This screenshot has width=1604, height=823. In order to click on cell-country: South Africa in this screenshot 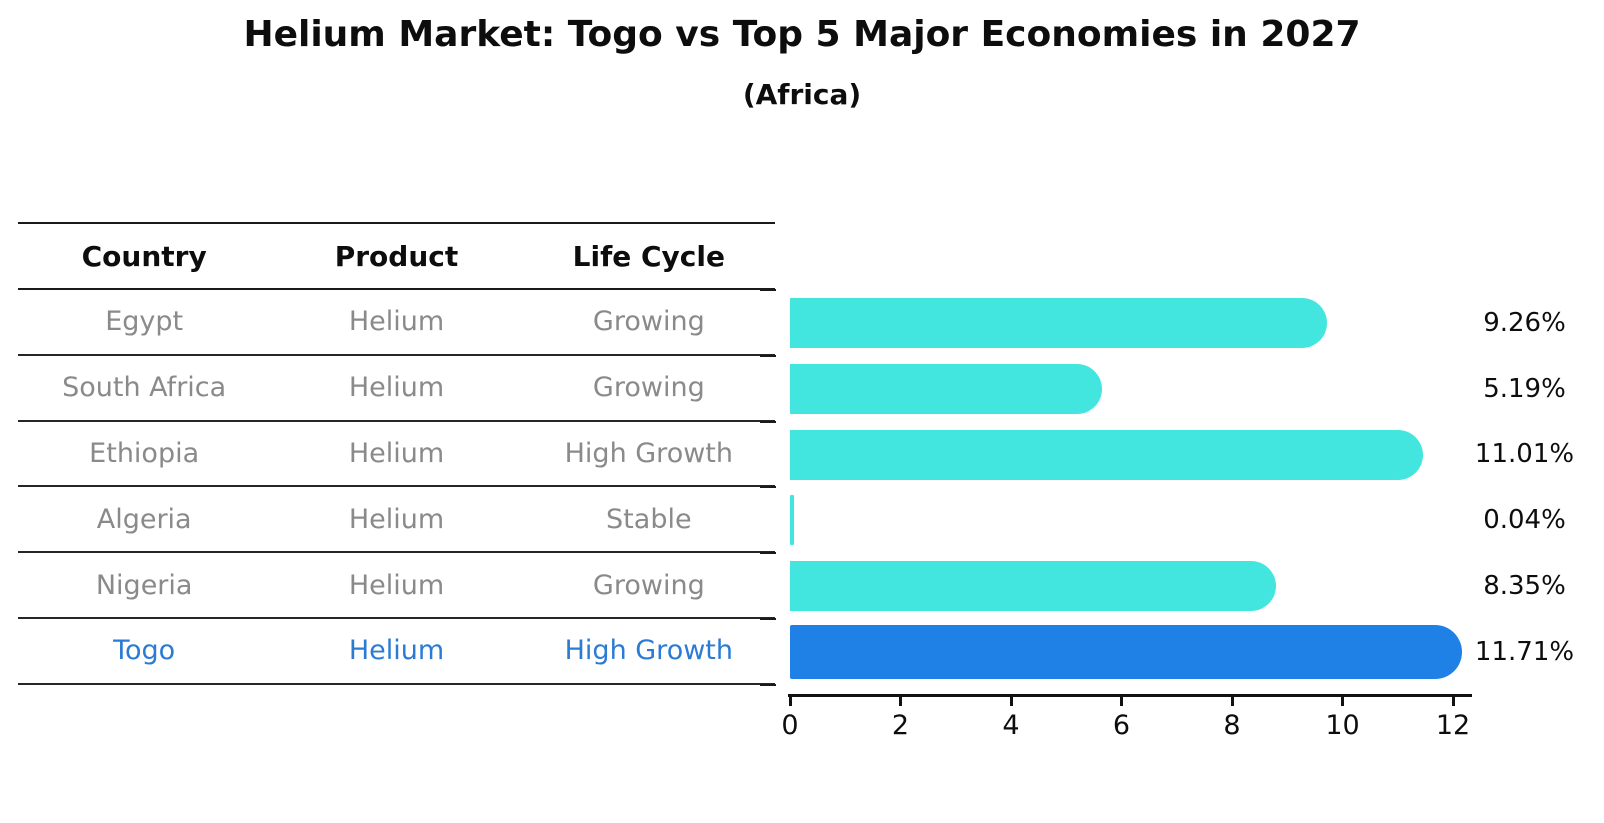, I will do `click(144, 388)`.